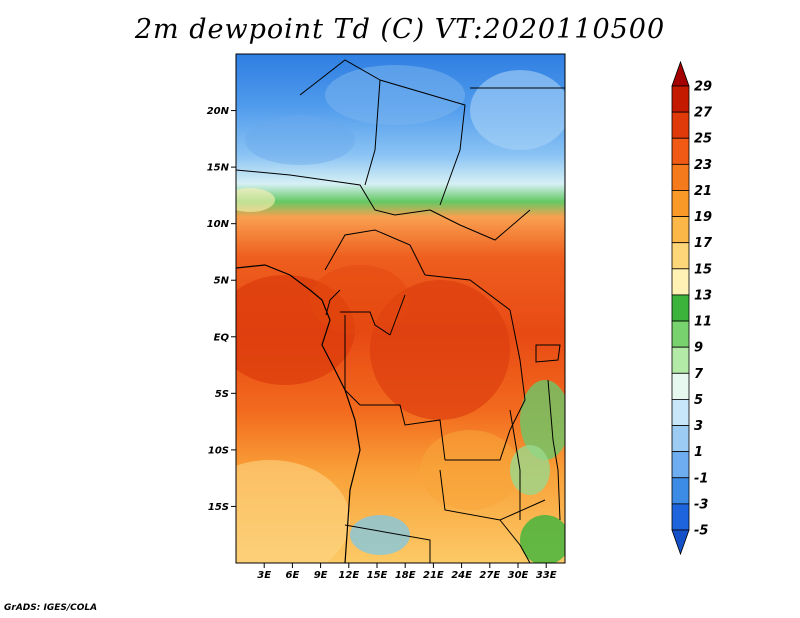 Image resolution: width=800 pixels, height=618 pixels. I want to click on lon-tick-label: 33E, so click(546, 575).